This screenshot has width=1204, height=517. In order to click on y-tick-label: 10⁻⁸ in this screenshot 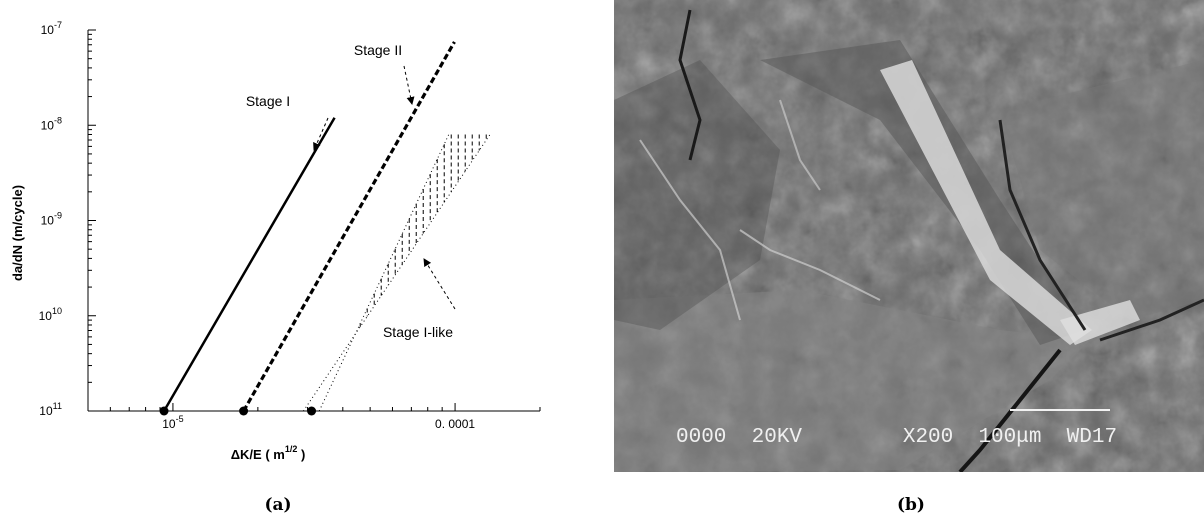, I will do `click(51, 123)`.